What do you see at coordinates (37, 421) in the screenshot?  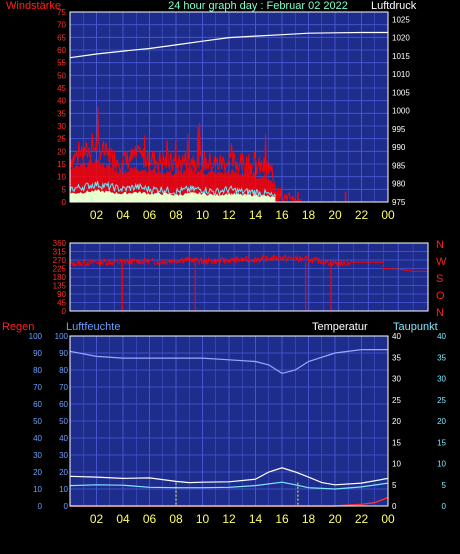 I see `y-tick-regen-5: 50` at bounding box center [37, 421].